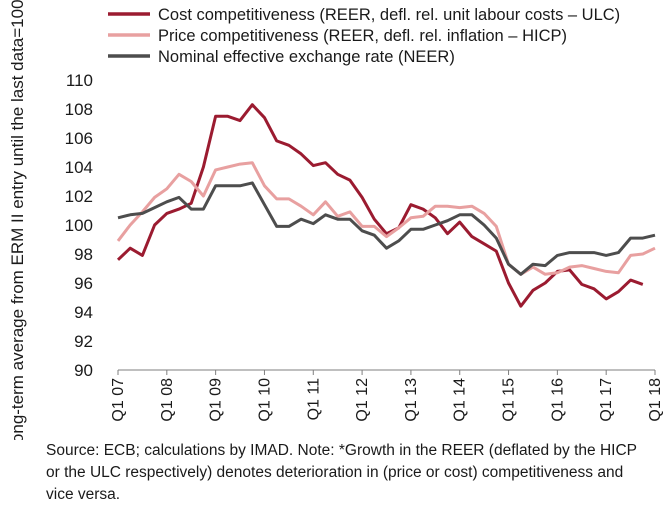  What do you see at coordinates (79, 138) in the screenshot?
I see `y-tick-label: 106` at bounding box center [79, 138].